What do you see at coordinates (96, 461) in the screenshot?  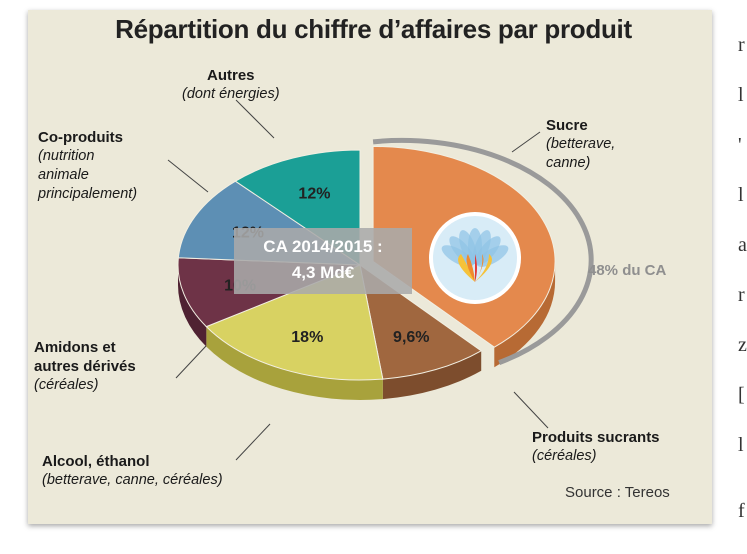 I see `label-alcool-name: Alcool, éthanol` at bounding box center [96, 461].